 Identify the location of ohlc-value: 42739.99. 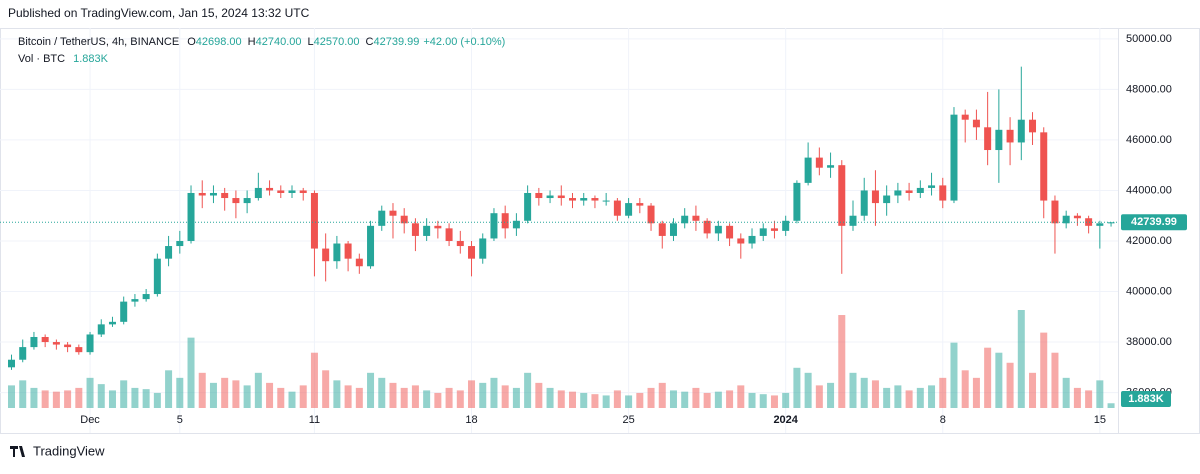
(396, 42).